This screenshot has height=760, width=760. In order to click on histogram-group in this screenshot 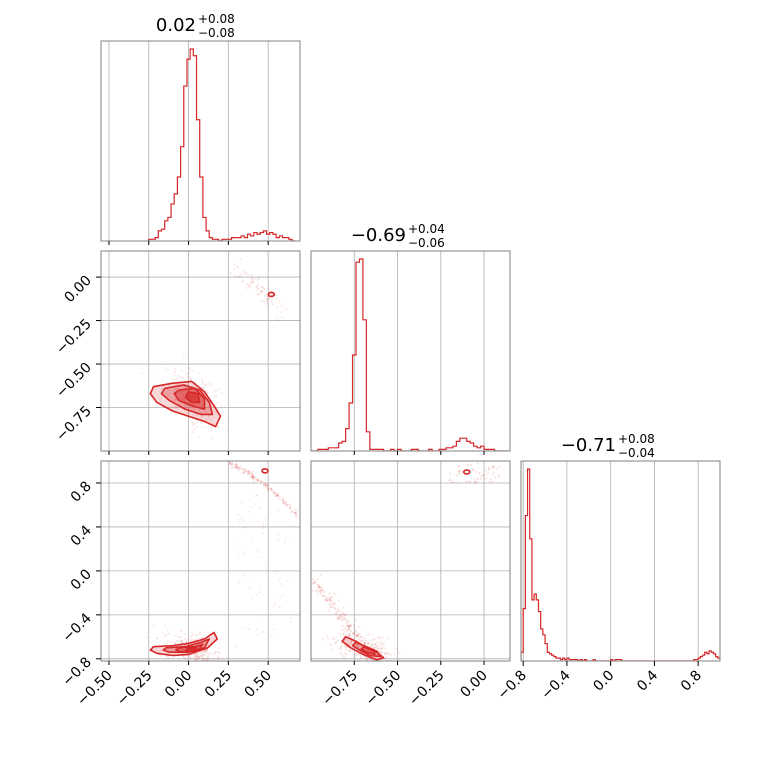, I will do `click(410, 354)`.